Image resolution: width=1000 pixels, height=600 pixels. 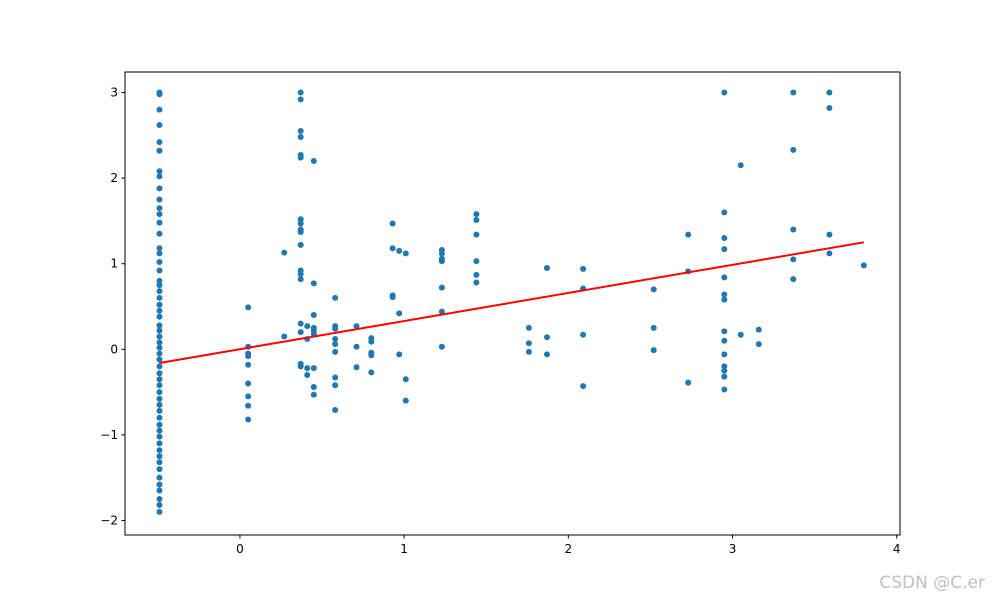 I want to click on x-tick-label: 0, so click(x=240, y=549).